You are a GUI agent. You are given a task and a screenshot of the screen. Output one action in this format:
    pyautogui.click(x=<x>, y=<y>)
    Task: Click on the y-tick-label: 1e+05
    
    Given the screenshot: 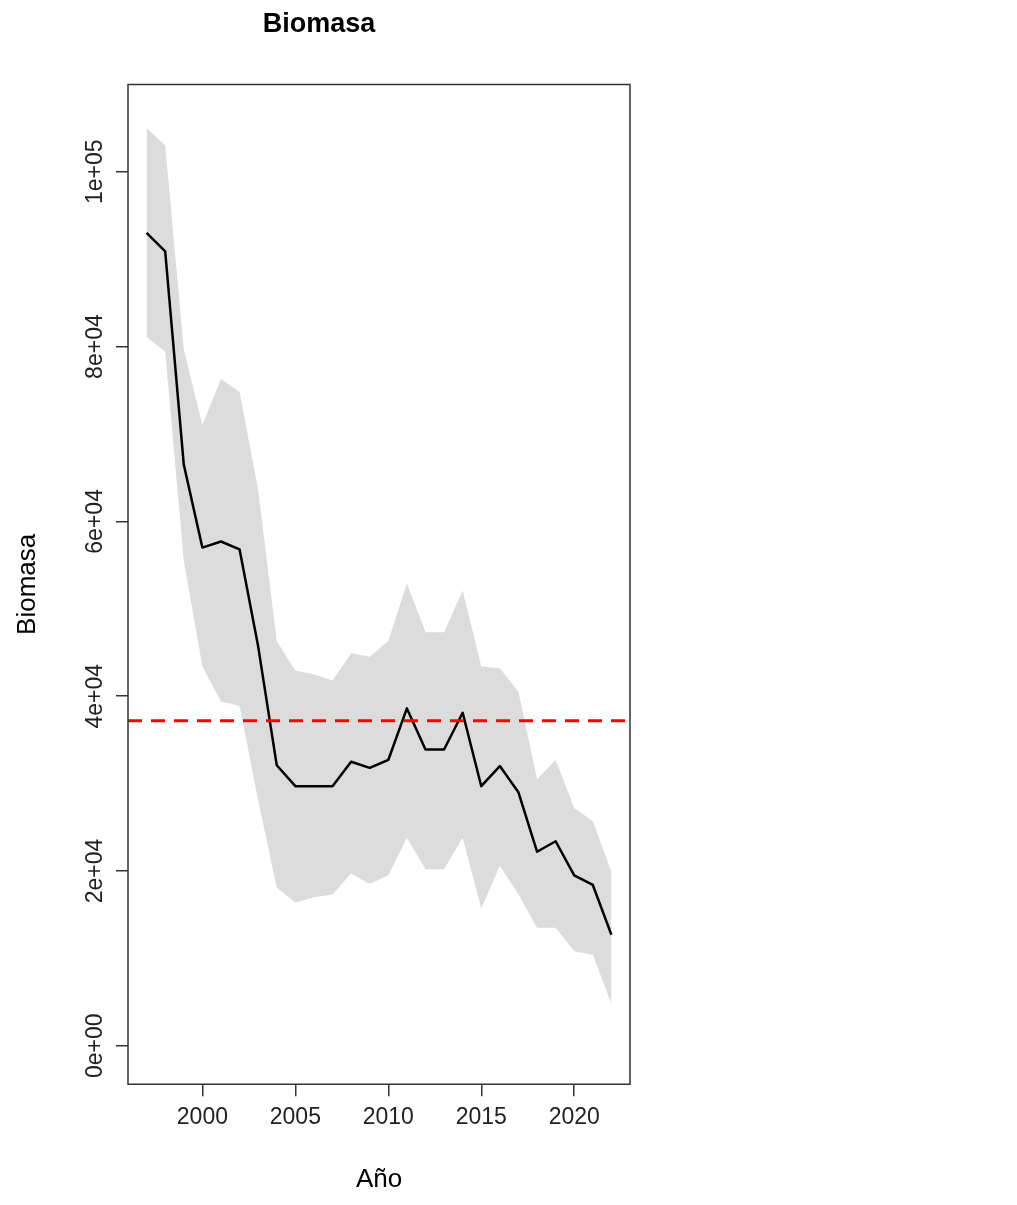 What is the action you would take?
    pyautogui.click(x=94, y=172)
    